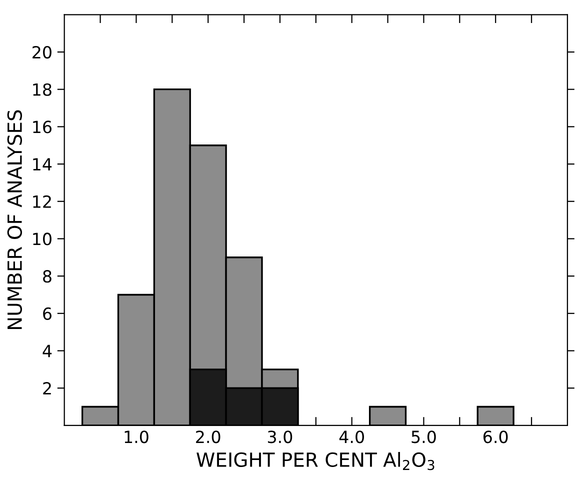 The height and width of the screenshot is (489, 585). What do you see at coordinates (42, 239) in the screenshot?
I see `y-tick-label: 10` at bounding box center [42, 239].